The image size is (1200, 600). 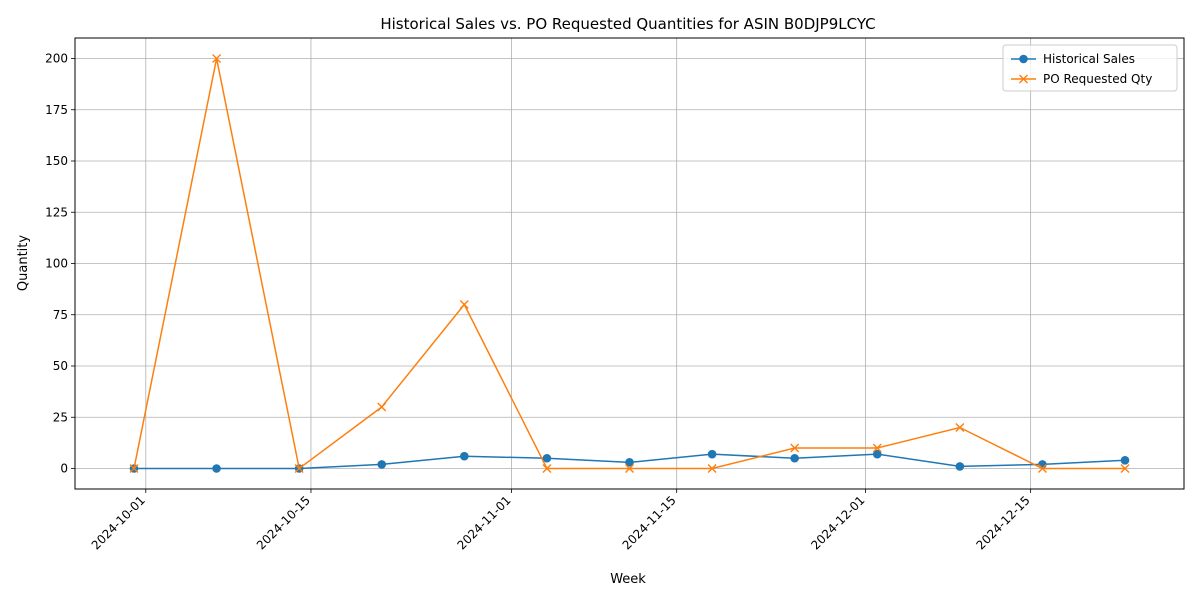 I want to click on x-tick-label: 2024-12-01, so click(x=837, y=522).